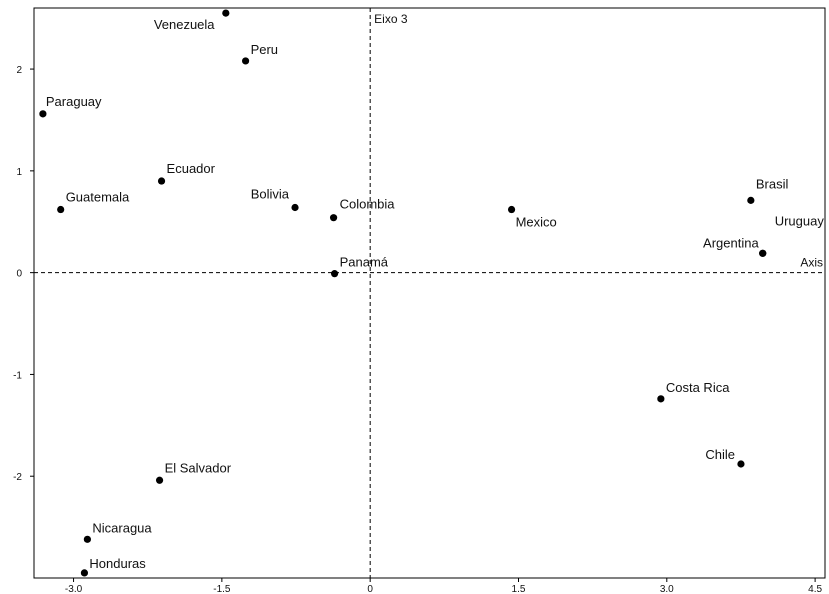  What do you see at coordinates (772, 183) in the screenshot?
I see `point-label: Brasil` at bounding box center [772, 183].